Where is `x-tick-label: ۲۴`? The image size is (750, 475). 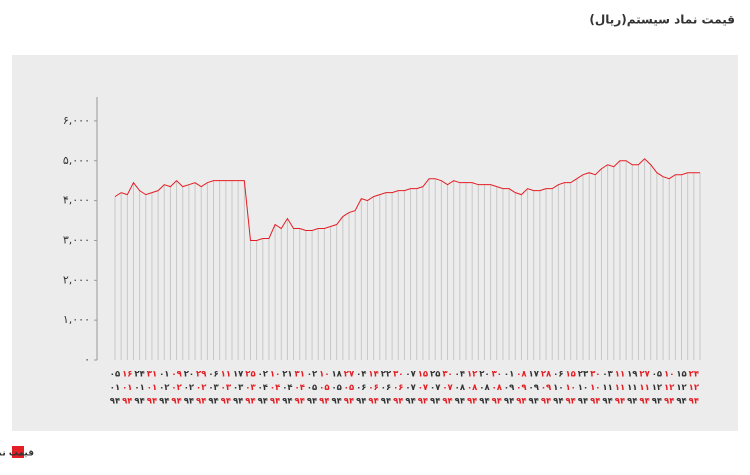
x-tick-label: ۲۴ is located at coordinates (139, 375).